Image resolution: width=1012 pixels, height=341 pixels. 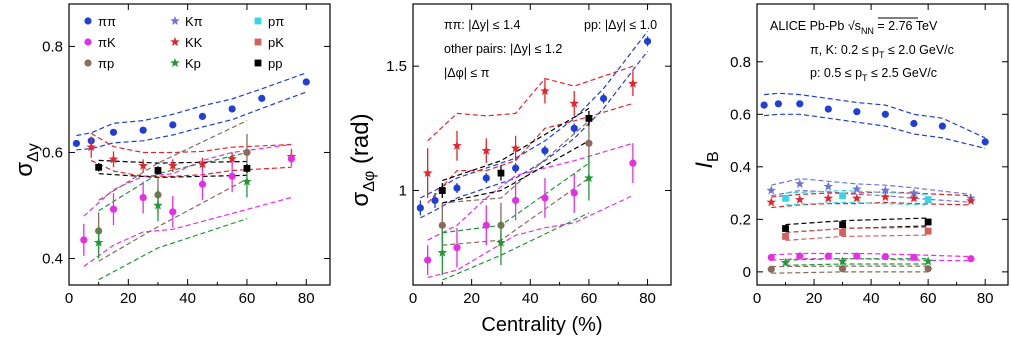 I want to click on annotation-pipi-dy: ππ: |Δy| ≤ 1.4, so click(x=482, y=25).